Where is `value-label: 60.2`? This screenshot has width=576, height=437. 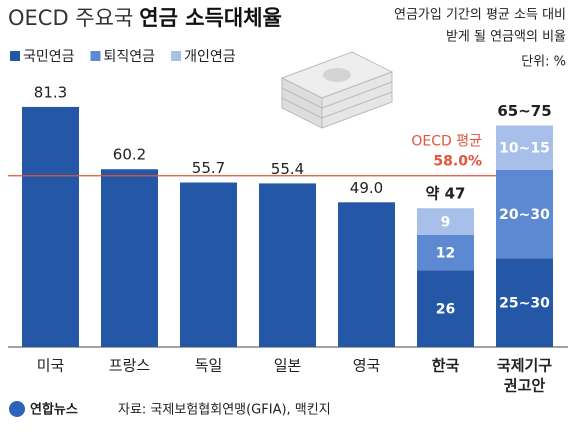 value-label: 60.2 is located at coordinates (129, 155).